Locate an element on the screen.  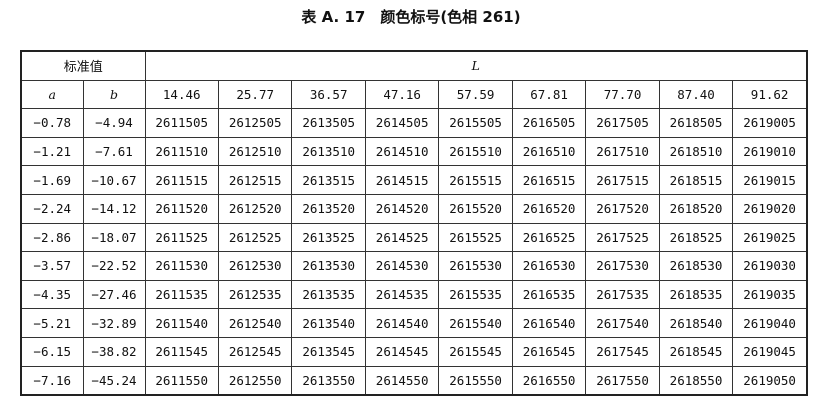
color-code-cell: 2615540 is located at coordinates (475, 323).